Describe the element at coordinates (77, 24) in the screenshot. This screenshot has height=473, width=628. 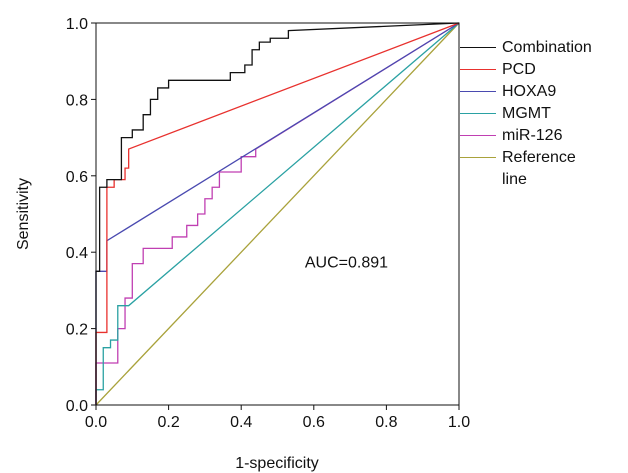
I see `y-tick-label: 1.0` at that location.